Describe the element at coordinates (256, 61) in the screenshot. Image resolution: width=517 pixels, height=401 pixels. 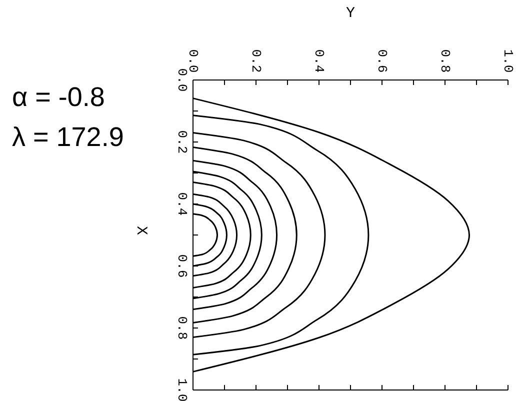
I see `x-tick-label: 0.2` at that location.